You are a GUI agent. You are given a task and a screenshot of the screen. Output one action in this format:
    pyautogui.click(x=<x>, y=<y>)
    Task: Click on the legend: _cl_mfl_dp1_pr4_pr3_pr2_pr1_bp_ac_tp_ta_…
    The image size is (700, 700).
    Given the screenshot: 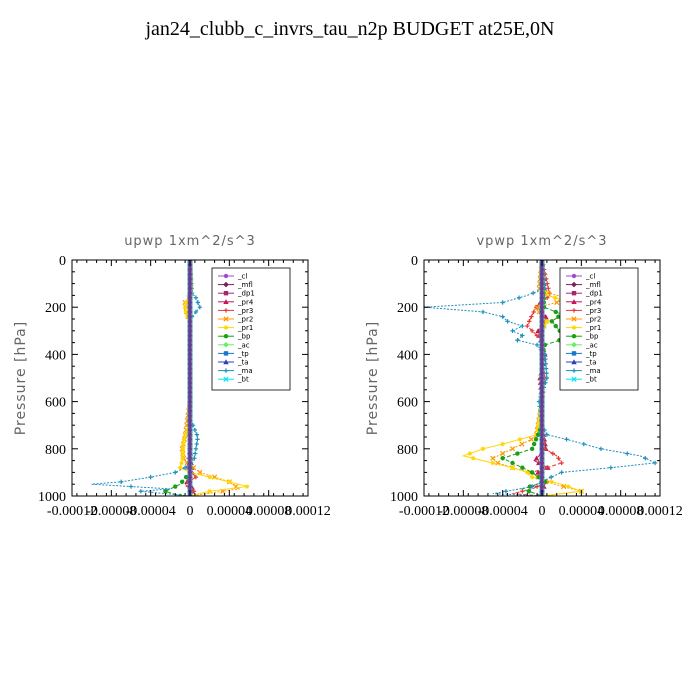 What is the action you would take?
    pyautogui.click(x=251, y=329)
    